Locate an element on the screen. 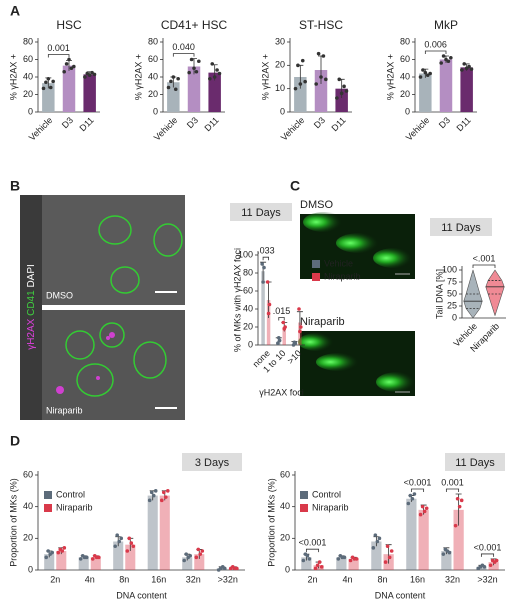  x-tick-label: 32n is located at coordinates (452, 579).